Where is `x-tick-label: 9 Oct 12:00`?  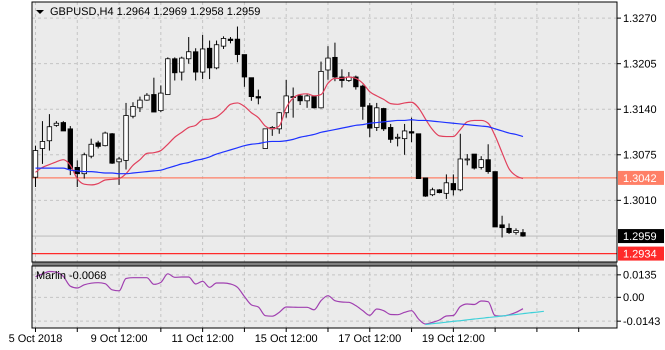
x-tick-label: 9 Oct 12:00 is located at coordinates (119, 339).